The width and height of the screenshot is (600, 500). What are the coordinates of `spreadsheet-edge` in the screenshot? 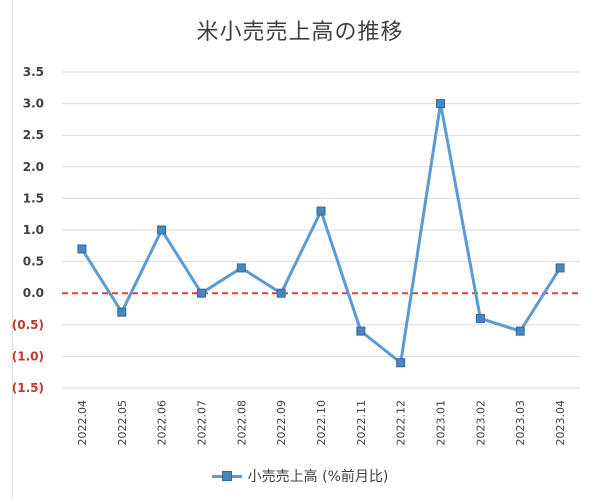 It's located at (6, 250).